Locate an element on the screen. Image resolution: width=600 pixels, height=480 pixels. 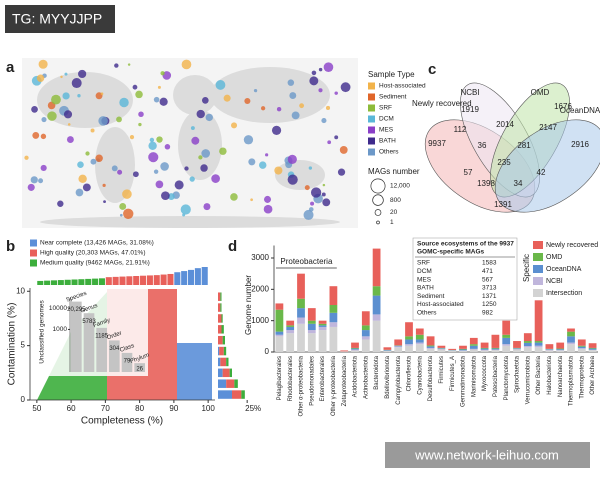
table-cell: 1583 is located at coordinates (489, 263).